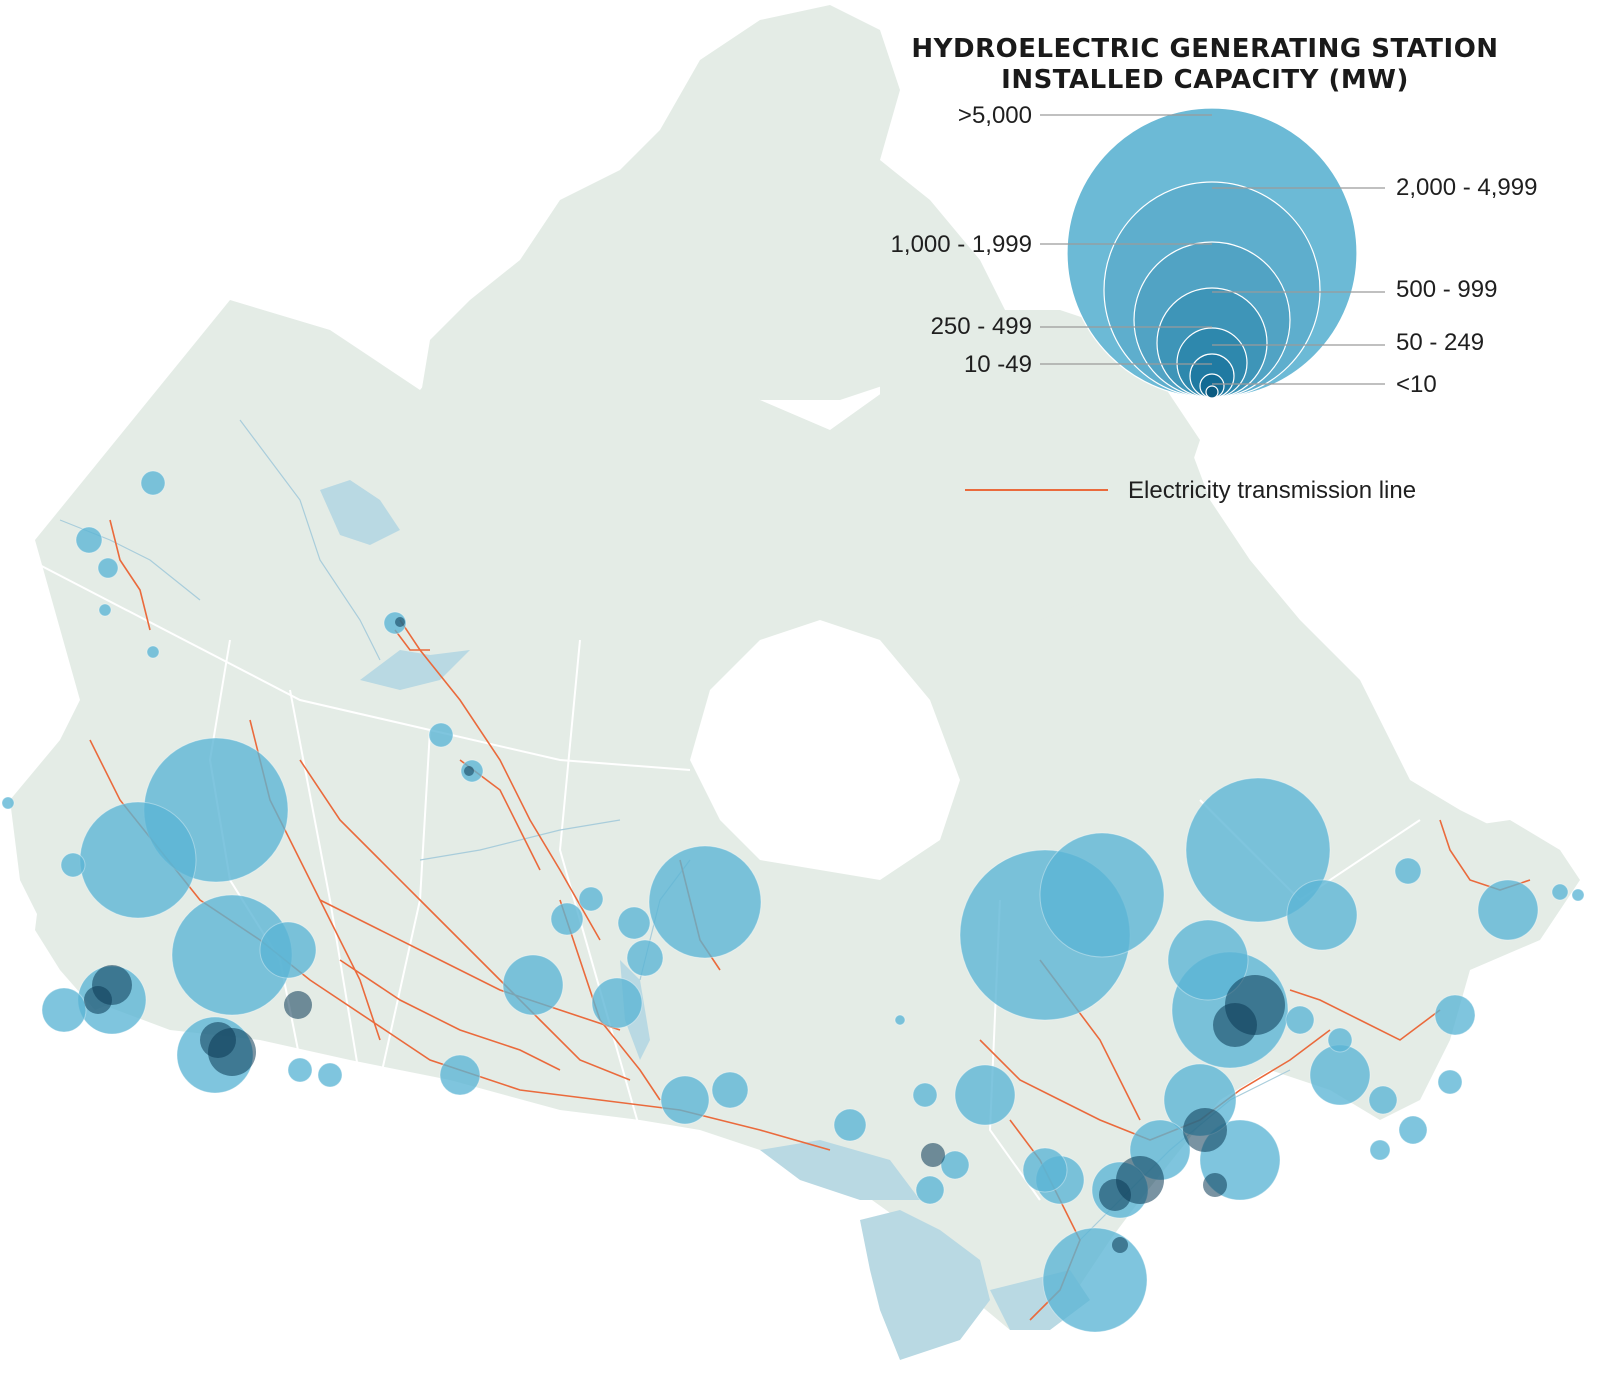 This screenshot has width=1600, height=1377. I want to click on legend-label-50-249: 50 - 249, so click(1440, 342).